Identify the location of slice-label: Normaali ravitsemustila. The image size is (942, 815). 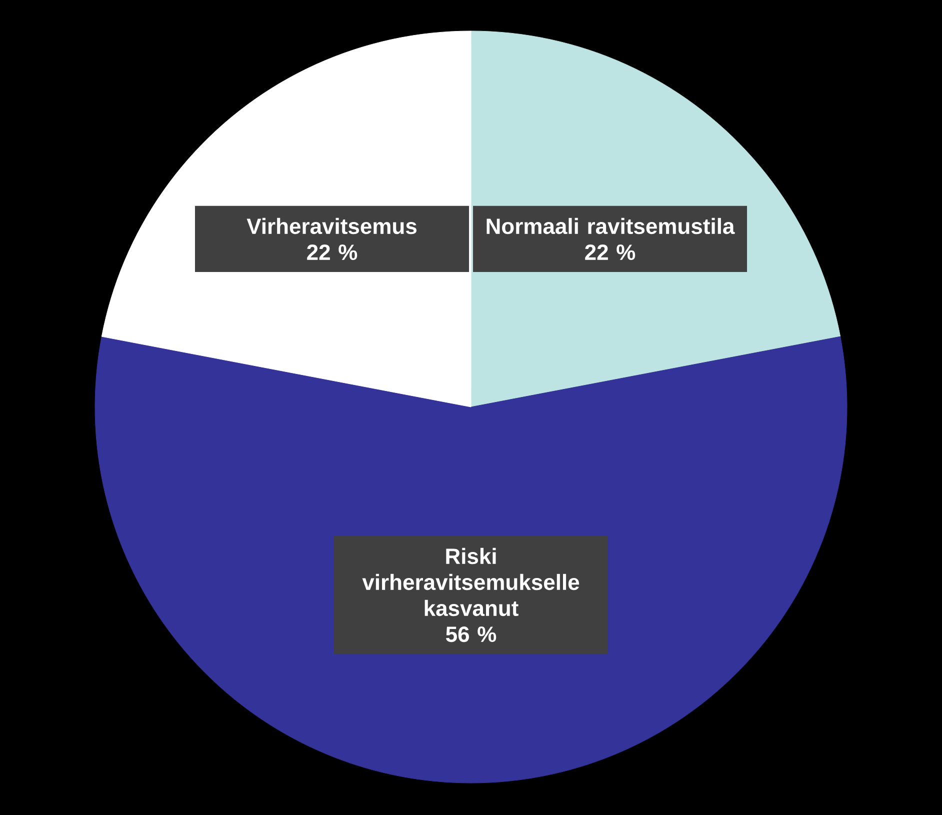
(610, 226).